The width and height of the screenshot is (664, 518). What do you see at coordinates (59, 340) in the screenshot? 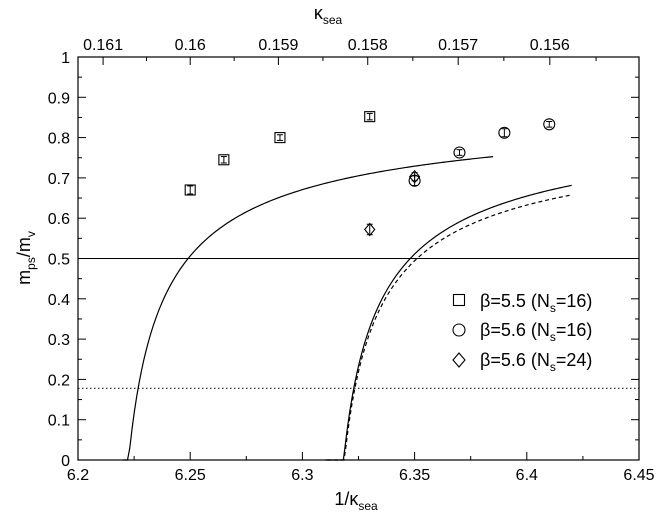
I see `y-tick-label: 0.3` at bounding box center [59, 340].